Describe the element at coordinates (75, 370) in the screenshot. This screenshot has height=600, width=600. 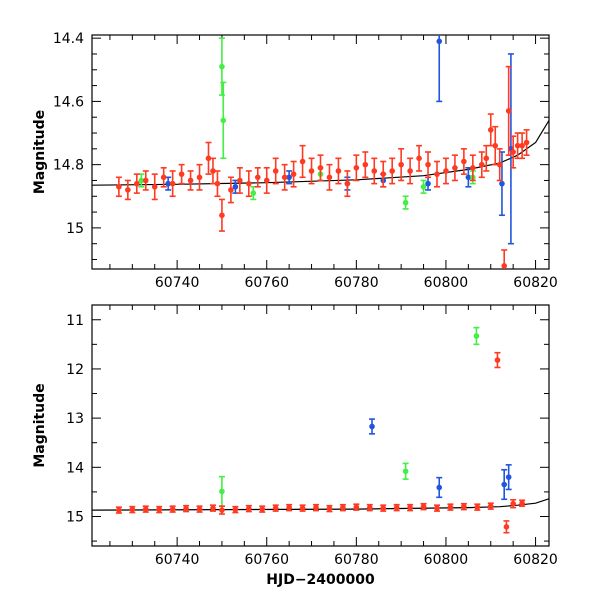
I see `bottom-y-tick-label: 12` at that location.